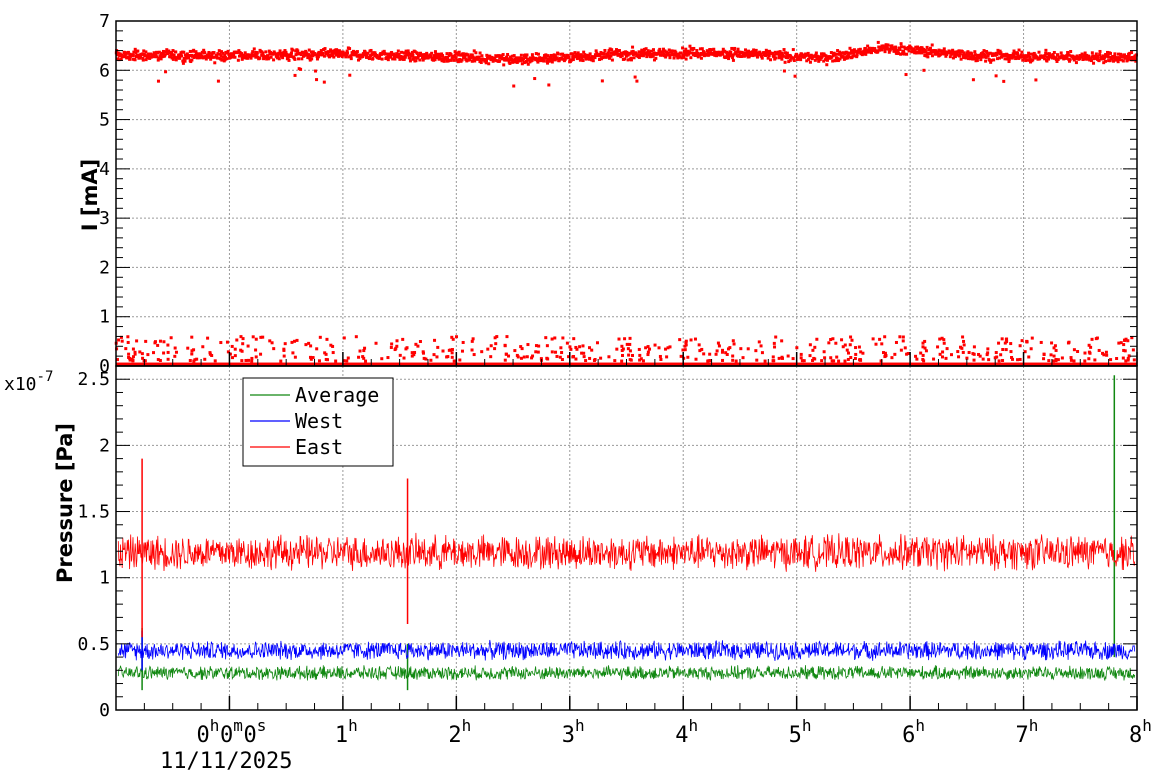 This screenshot has width=1158, height=782. What do you see at coordinates (262, 725) in the screenshot?
I see `x-tick-label-unit: s` at bounding box center [262, 725].